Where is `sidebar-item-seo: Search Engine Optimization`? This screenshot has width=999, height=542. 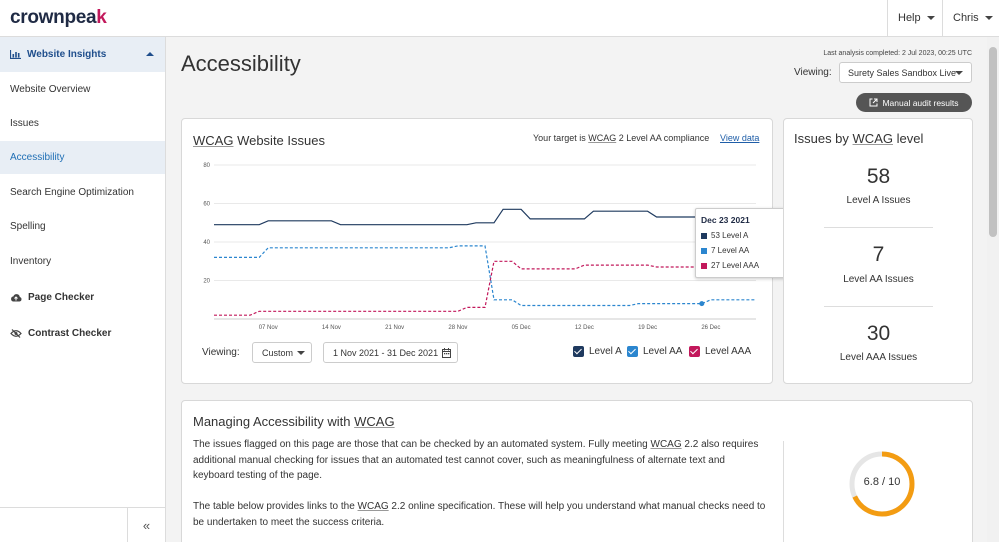 sidebar-item-seo: Search Engine Optimization is located at coordinates (82, 192).